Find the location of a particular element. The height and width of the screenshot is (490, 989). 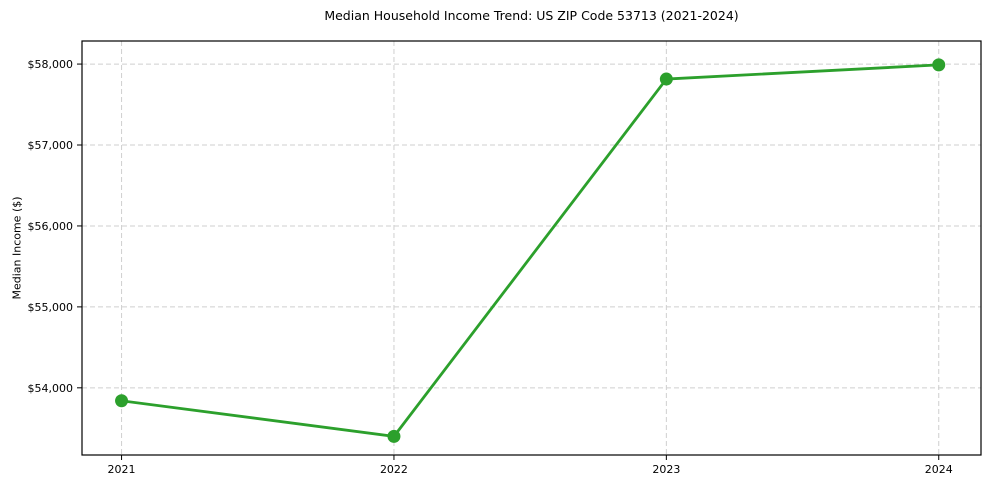

data-point-2024 is located at coordinates (939, 65).